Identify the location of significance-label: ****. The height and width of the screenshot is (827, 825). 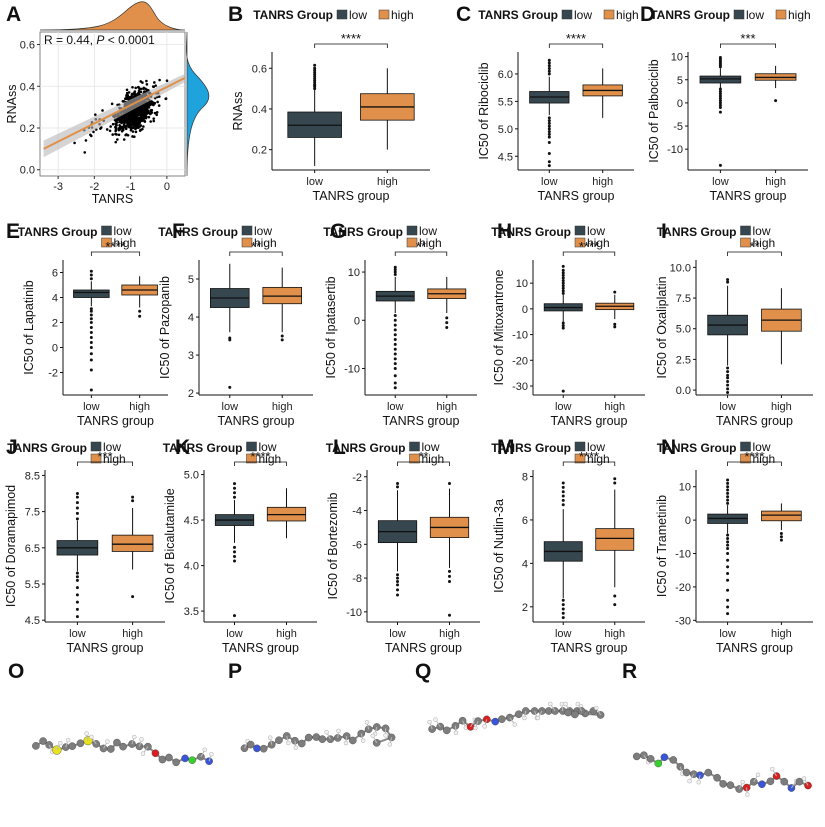
(260, 456).